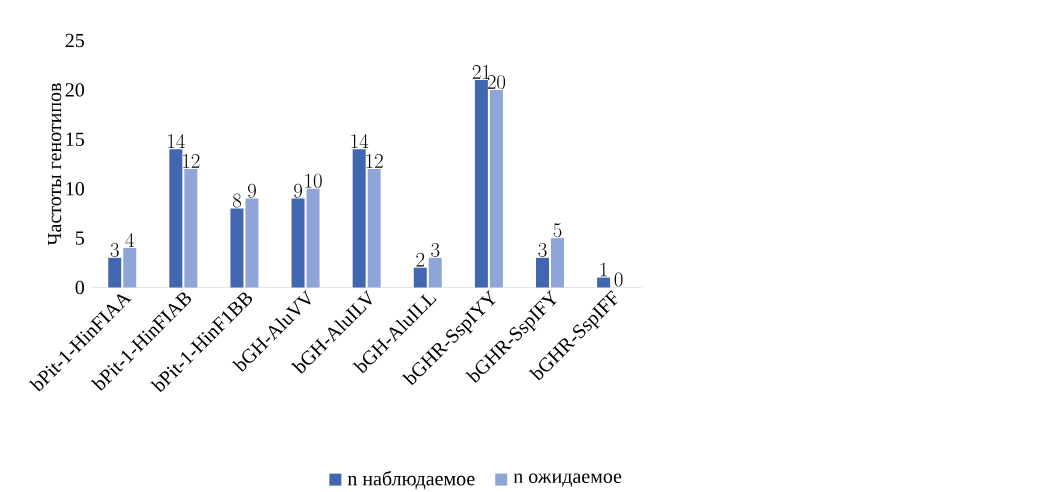 The height and width of the screenshot is (492, 1042). I want to click on data-label: 5, so click(557, 230).